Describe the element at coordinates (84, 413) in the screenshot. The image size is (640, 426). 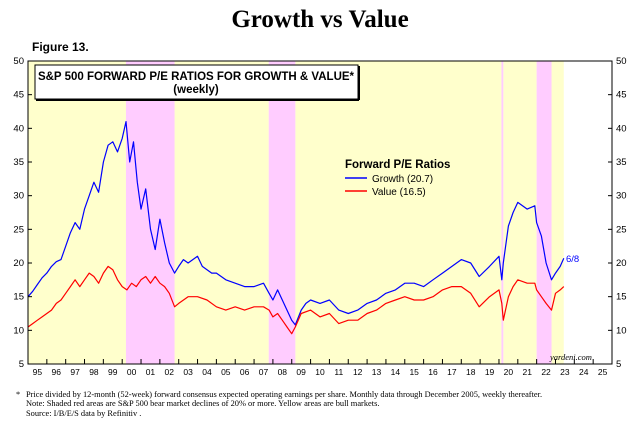
I see `footnote-source: Source: I/B/E/S data by Refinitiv .` at that location.